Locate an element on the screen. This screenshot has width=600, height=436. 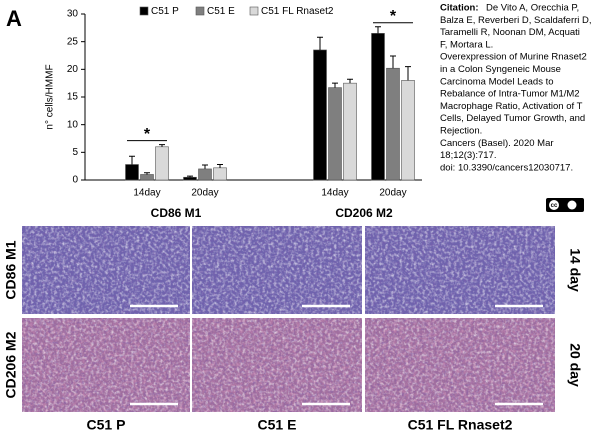
y-tick-label: 20 is located at coordinates (73, 69).